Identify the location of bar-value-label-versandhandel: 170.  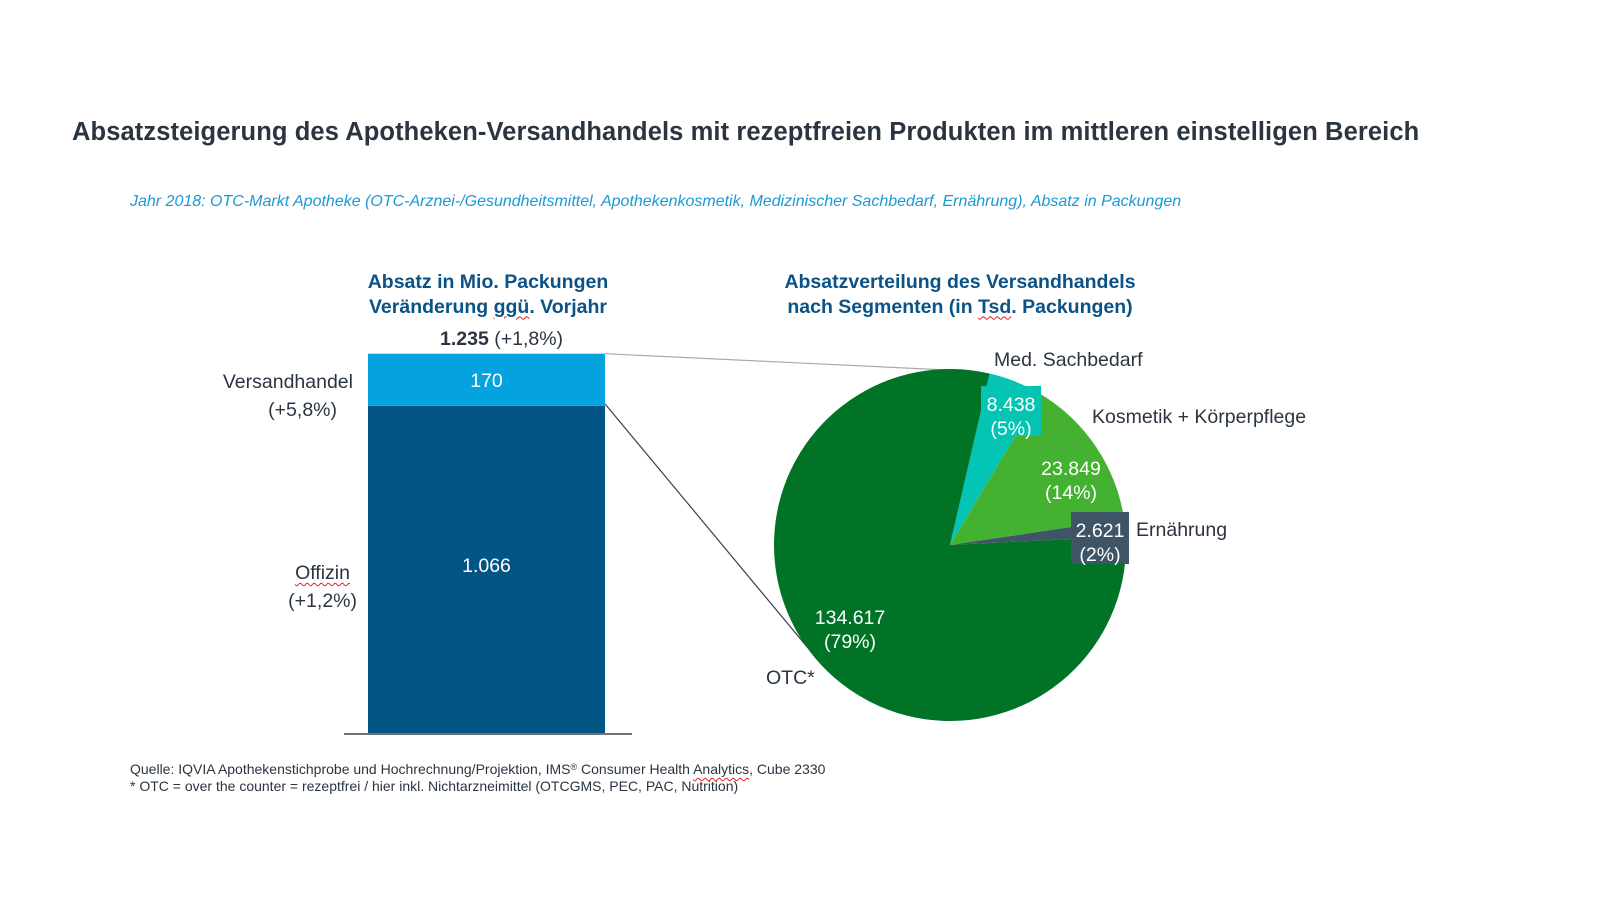
(486, 381).